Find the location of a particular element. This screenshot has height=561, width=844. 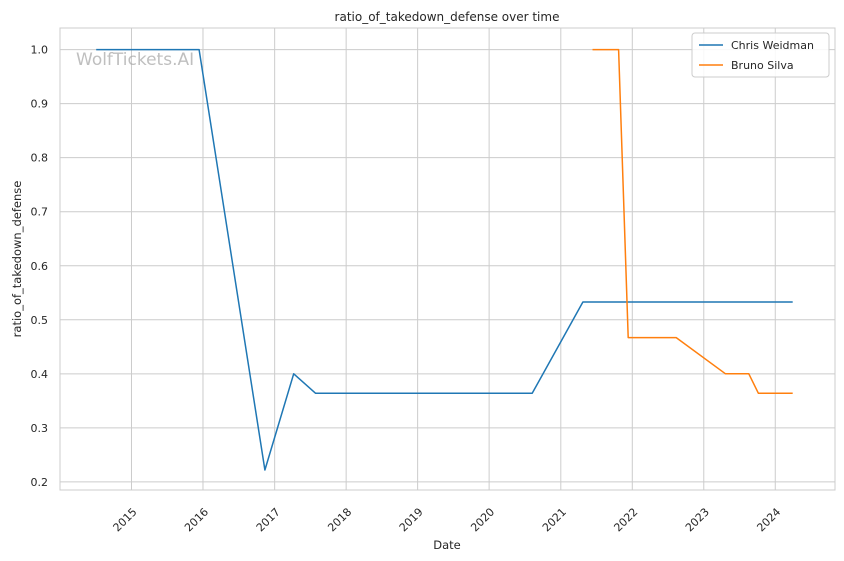

series-line-bruno-silva is located at coordinates (692, 221).